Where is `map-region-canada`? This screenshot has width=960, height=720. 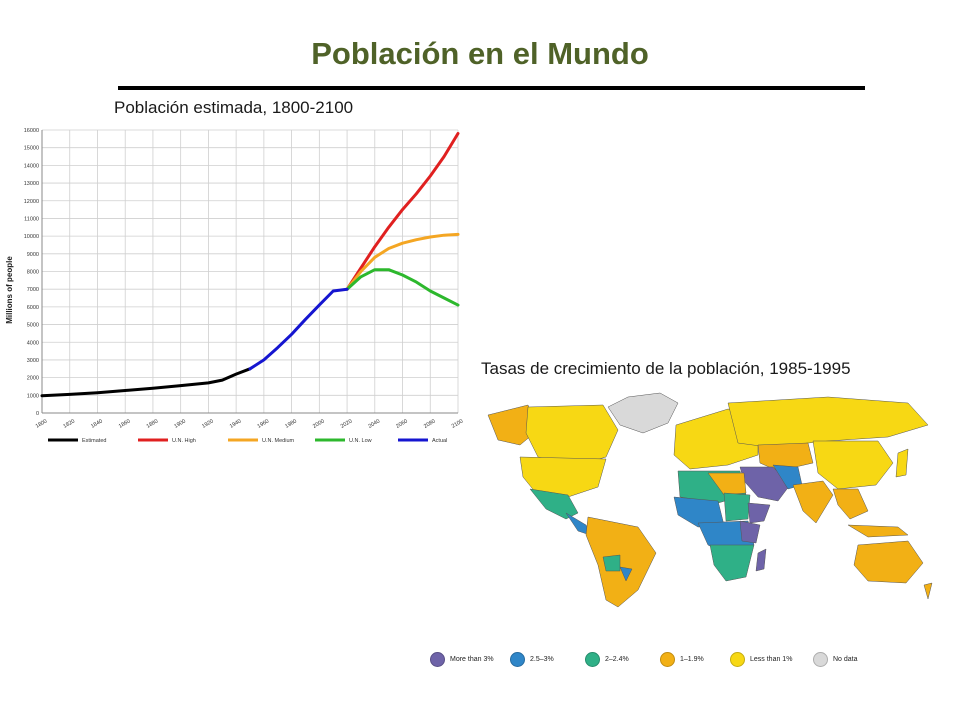 map-region-canada is located at coordinates (572, 435).